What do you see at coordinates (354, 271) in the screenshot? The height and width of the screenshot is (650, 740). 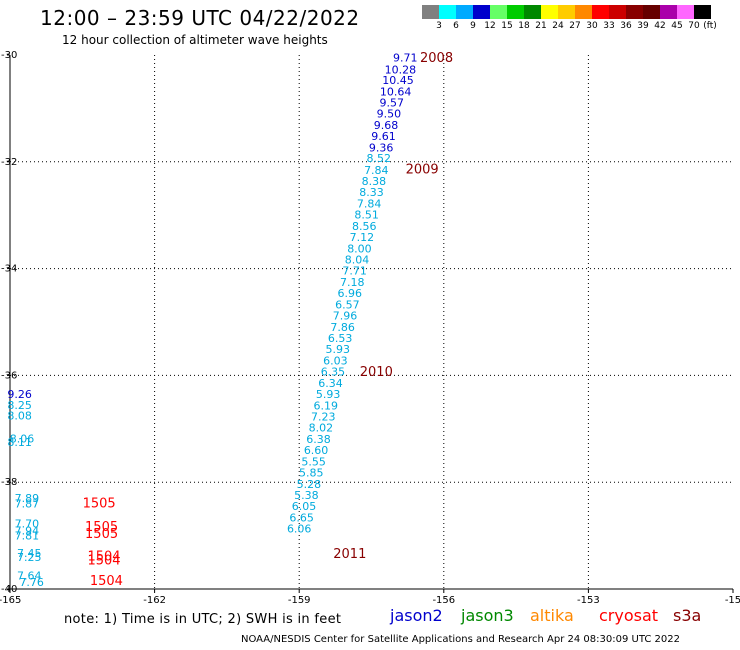 I see `wave-height-point: 7.71` at bounding box center [354, 271].